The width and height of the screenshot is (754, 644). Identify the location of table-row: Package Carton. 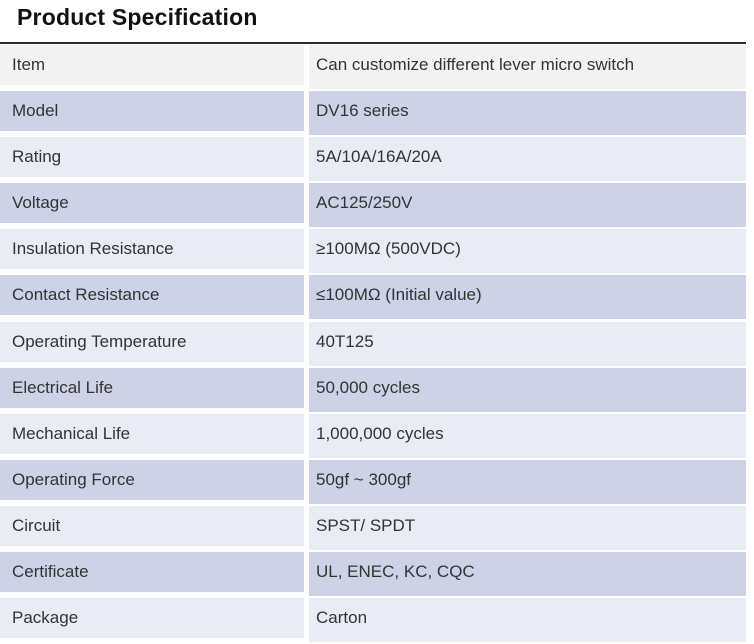
(373, 621).